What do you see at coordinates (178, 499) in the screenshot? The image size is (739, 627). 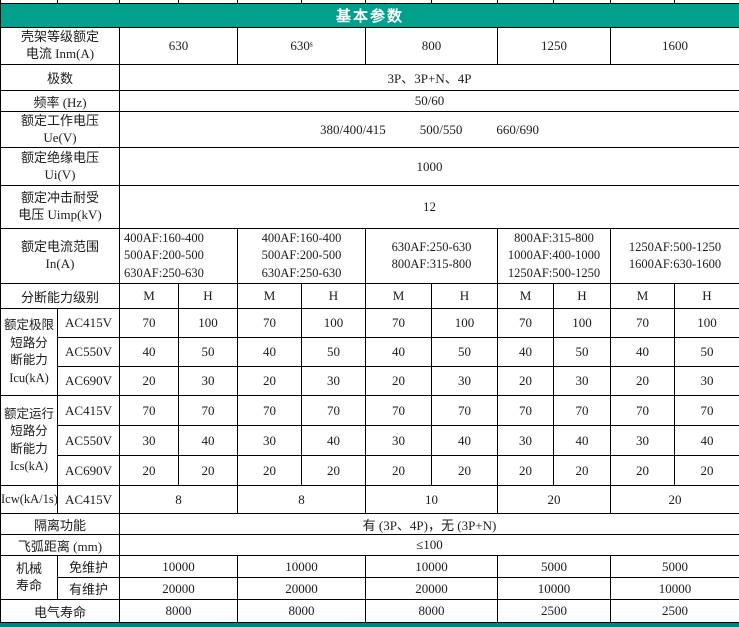 I see `icw-value: 8` at bounding box center [178, 499].